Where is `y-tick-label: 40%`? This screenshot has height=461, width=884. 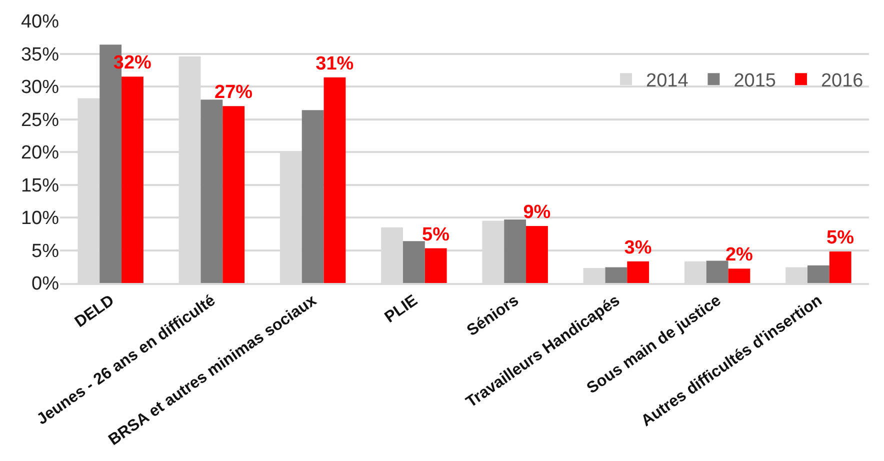
y-tick-label: 40% is located at coordinates (40, 22).